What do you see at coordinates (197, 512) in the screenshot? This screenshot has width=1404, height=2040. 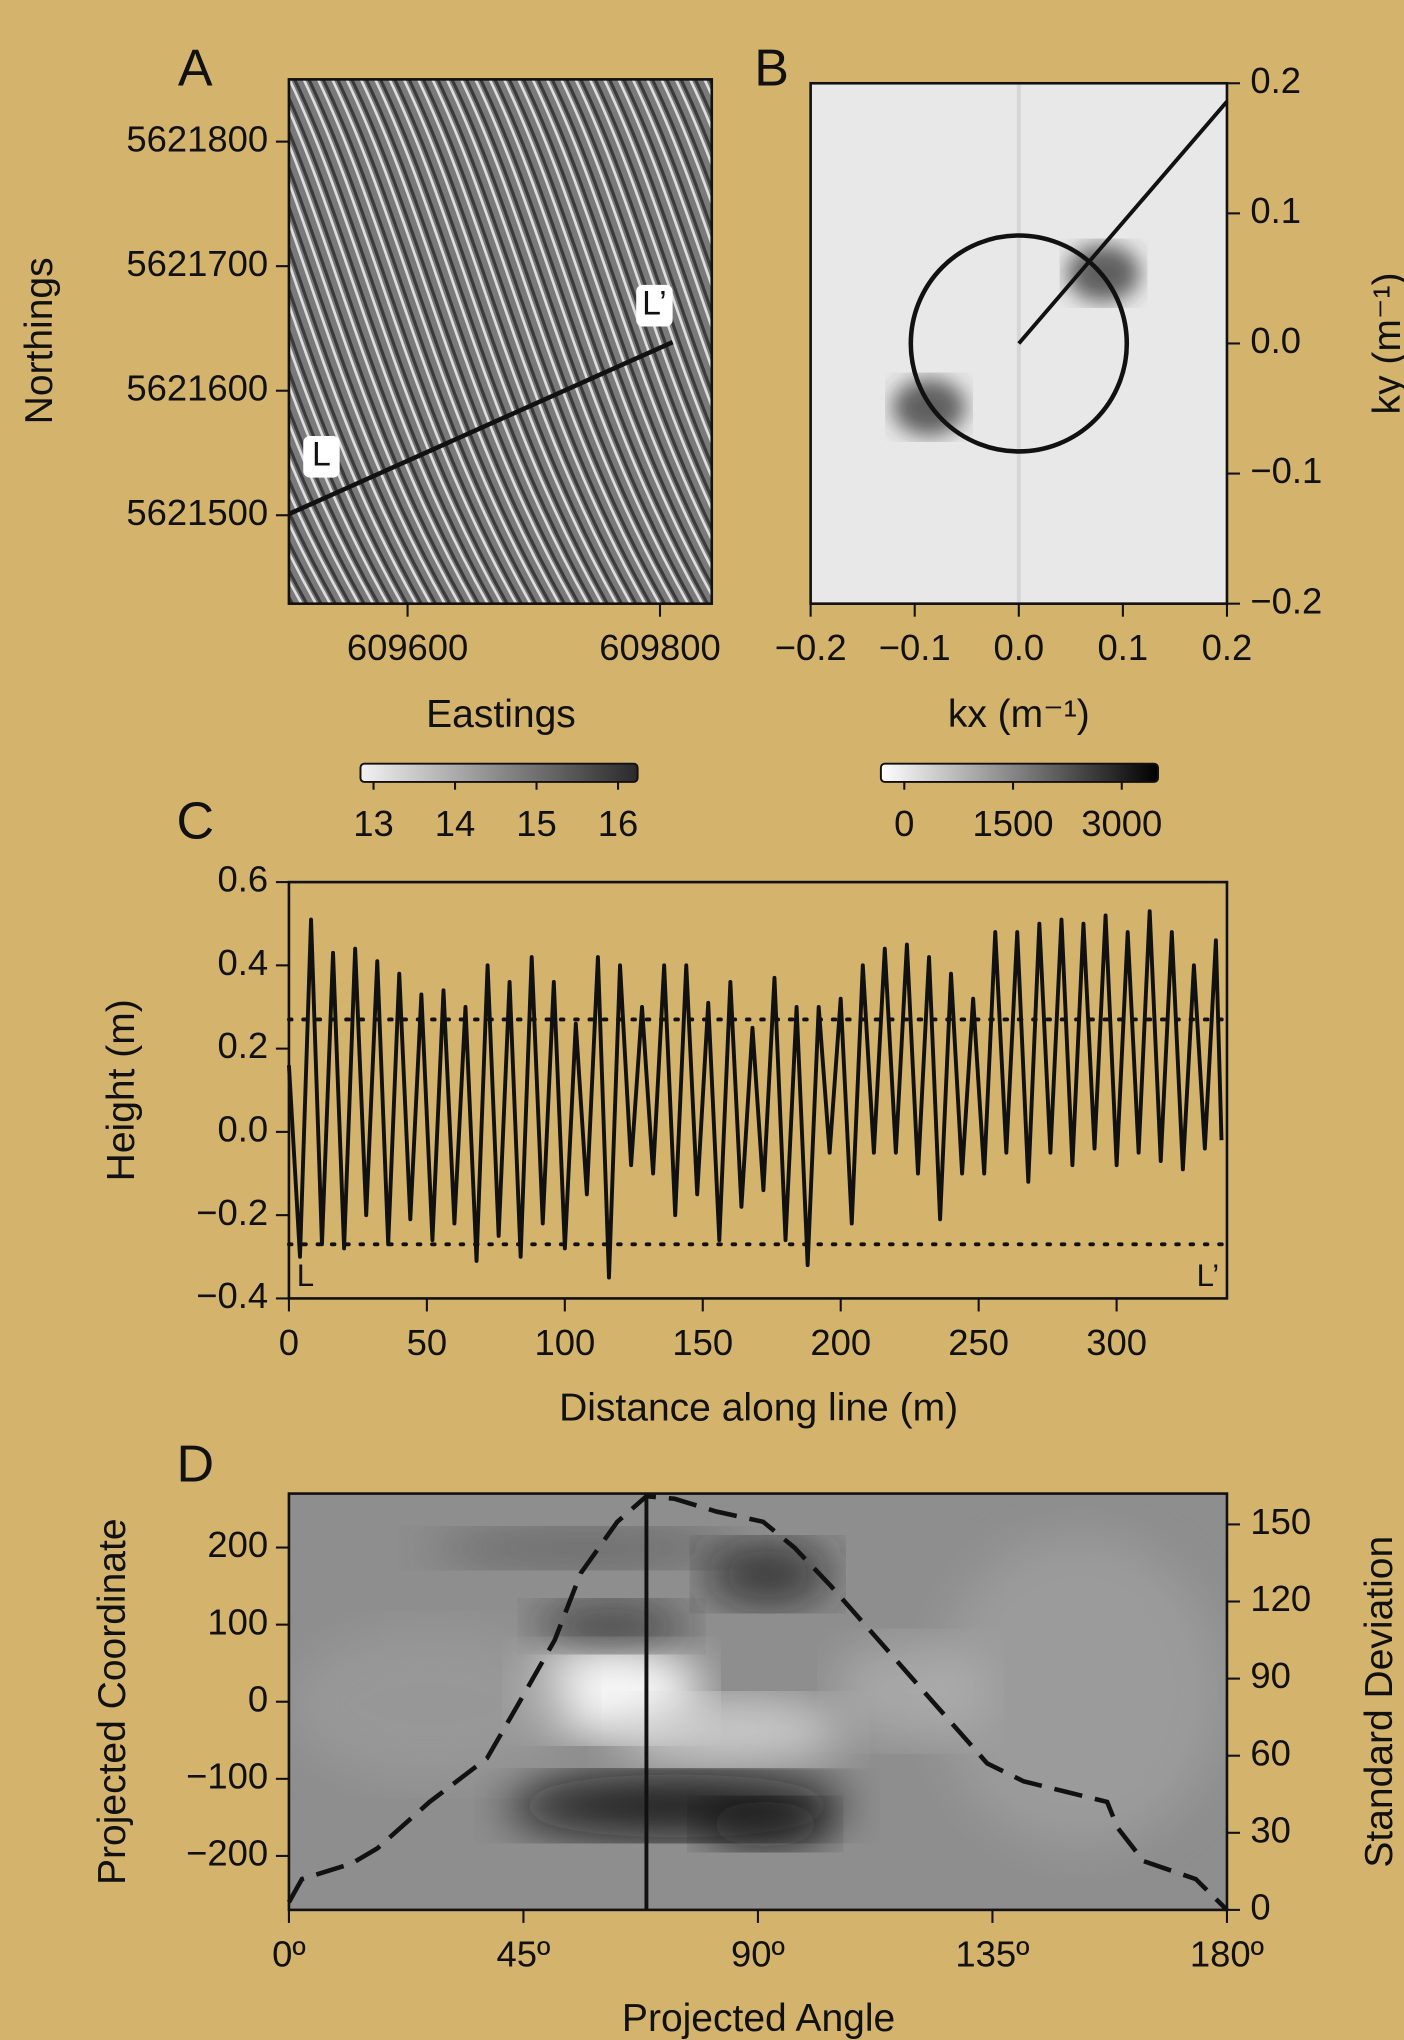 I see `y-tick-label: 5621500` at bounding box center [197, 512].